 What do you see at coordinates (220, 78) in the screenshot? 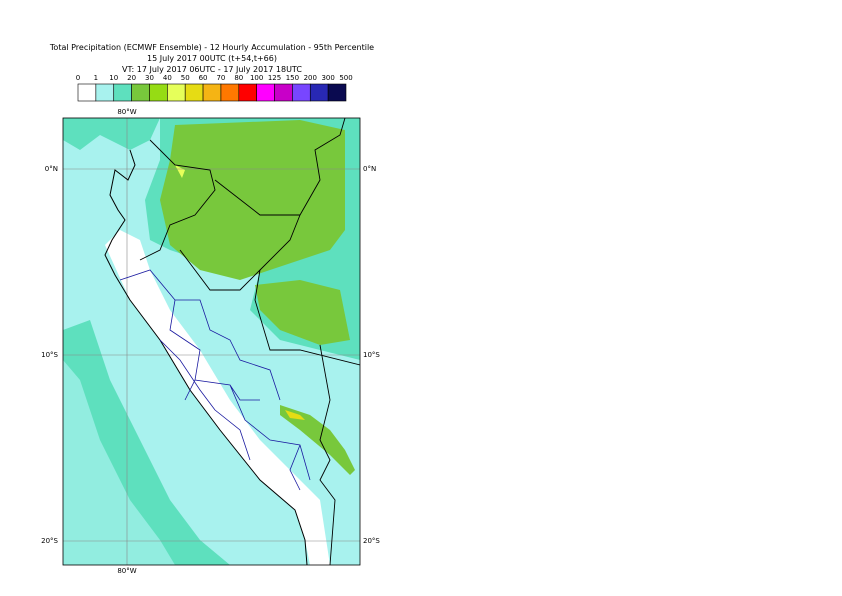
I see `legend-label: 70` at bounding box center [220, 78].